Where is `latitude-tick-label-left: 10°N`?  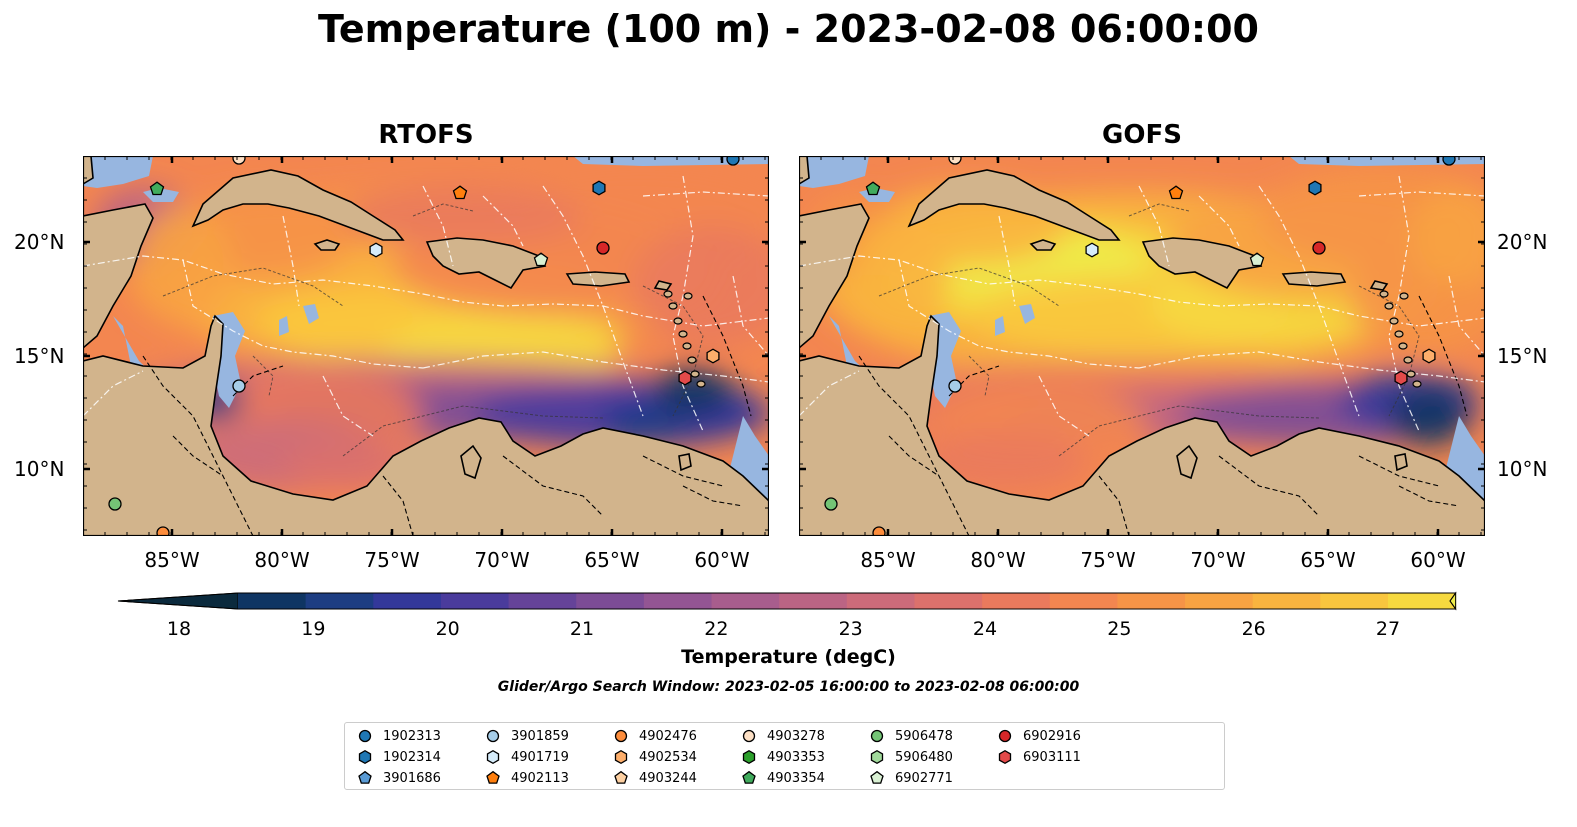
latitude-tick-label-left: 10°N is located at coordinates (39, 469).